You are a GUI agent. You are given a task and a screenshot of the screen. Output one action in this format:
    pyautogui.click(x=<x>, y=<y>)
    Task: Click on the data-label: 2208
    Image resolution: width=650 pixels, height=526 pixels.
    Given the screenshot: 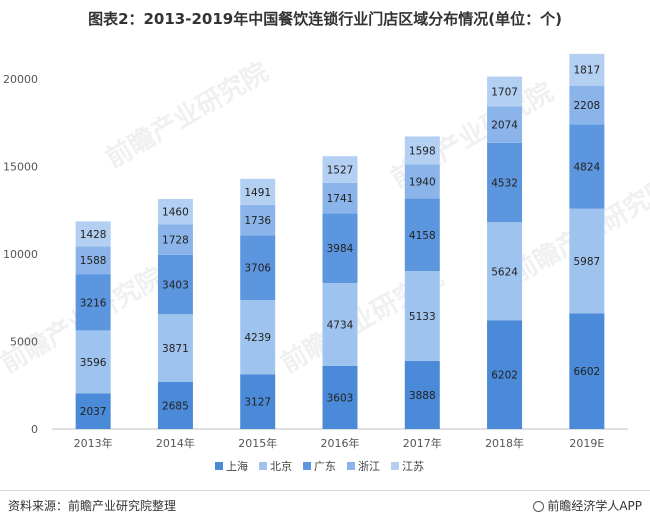 What is the action you would take?
    pyautogui.click(x=586, y=106)
    